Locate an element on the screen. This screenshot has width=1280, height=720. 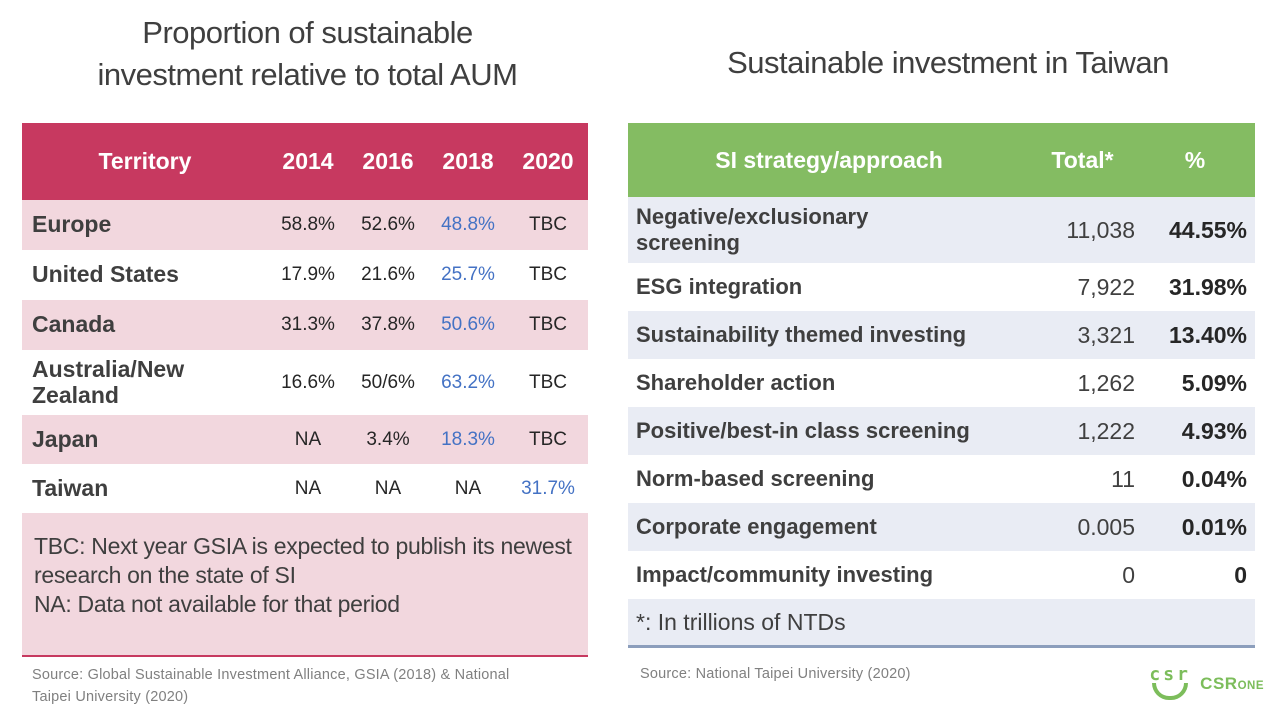
column-header-2016: 2016 is located at coordinates (388, 161).